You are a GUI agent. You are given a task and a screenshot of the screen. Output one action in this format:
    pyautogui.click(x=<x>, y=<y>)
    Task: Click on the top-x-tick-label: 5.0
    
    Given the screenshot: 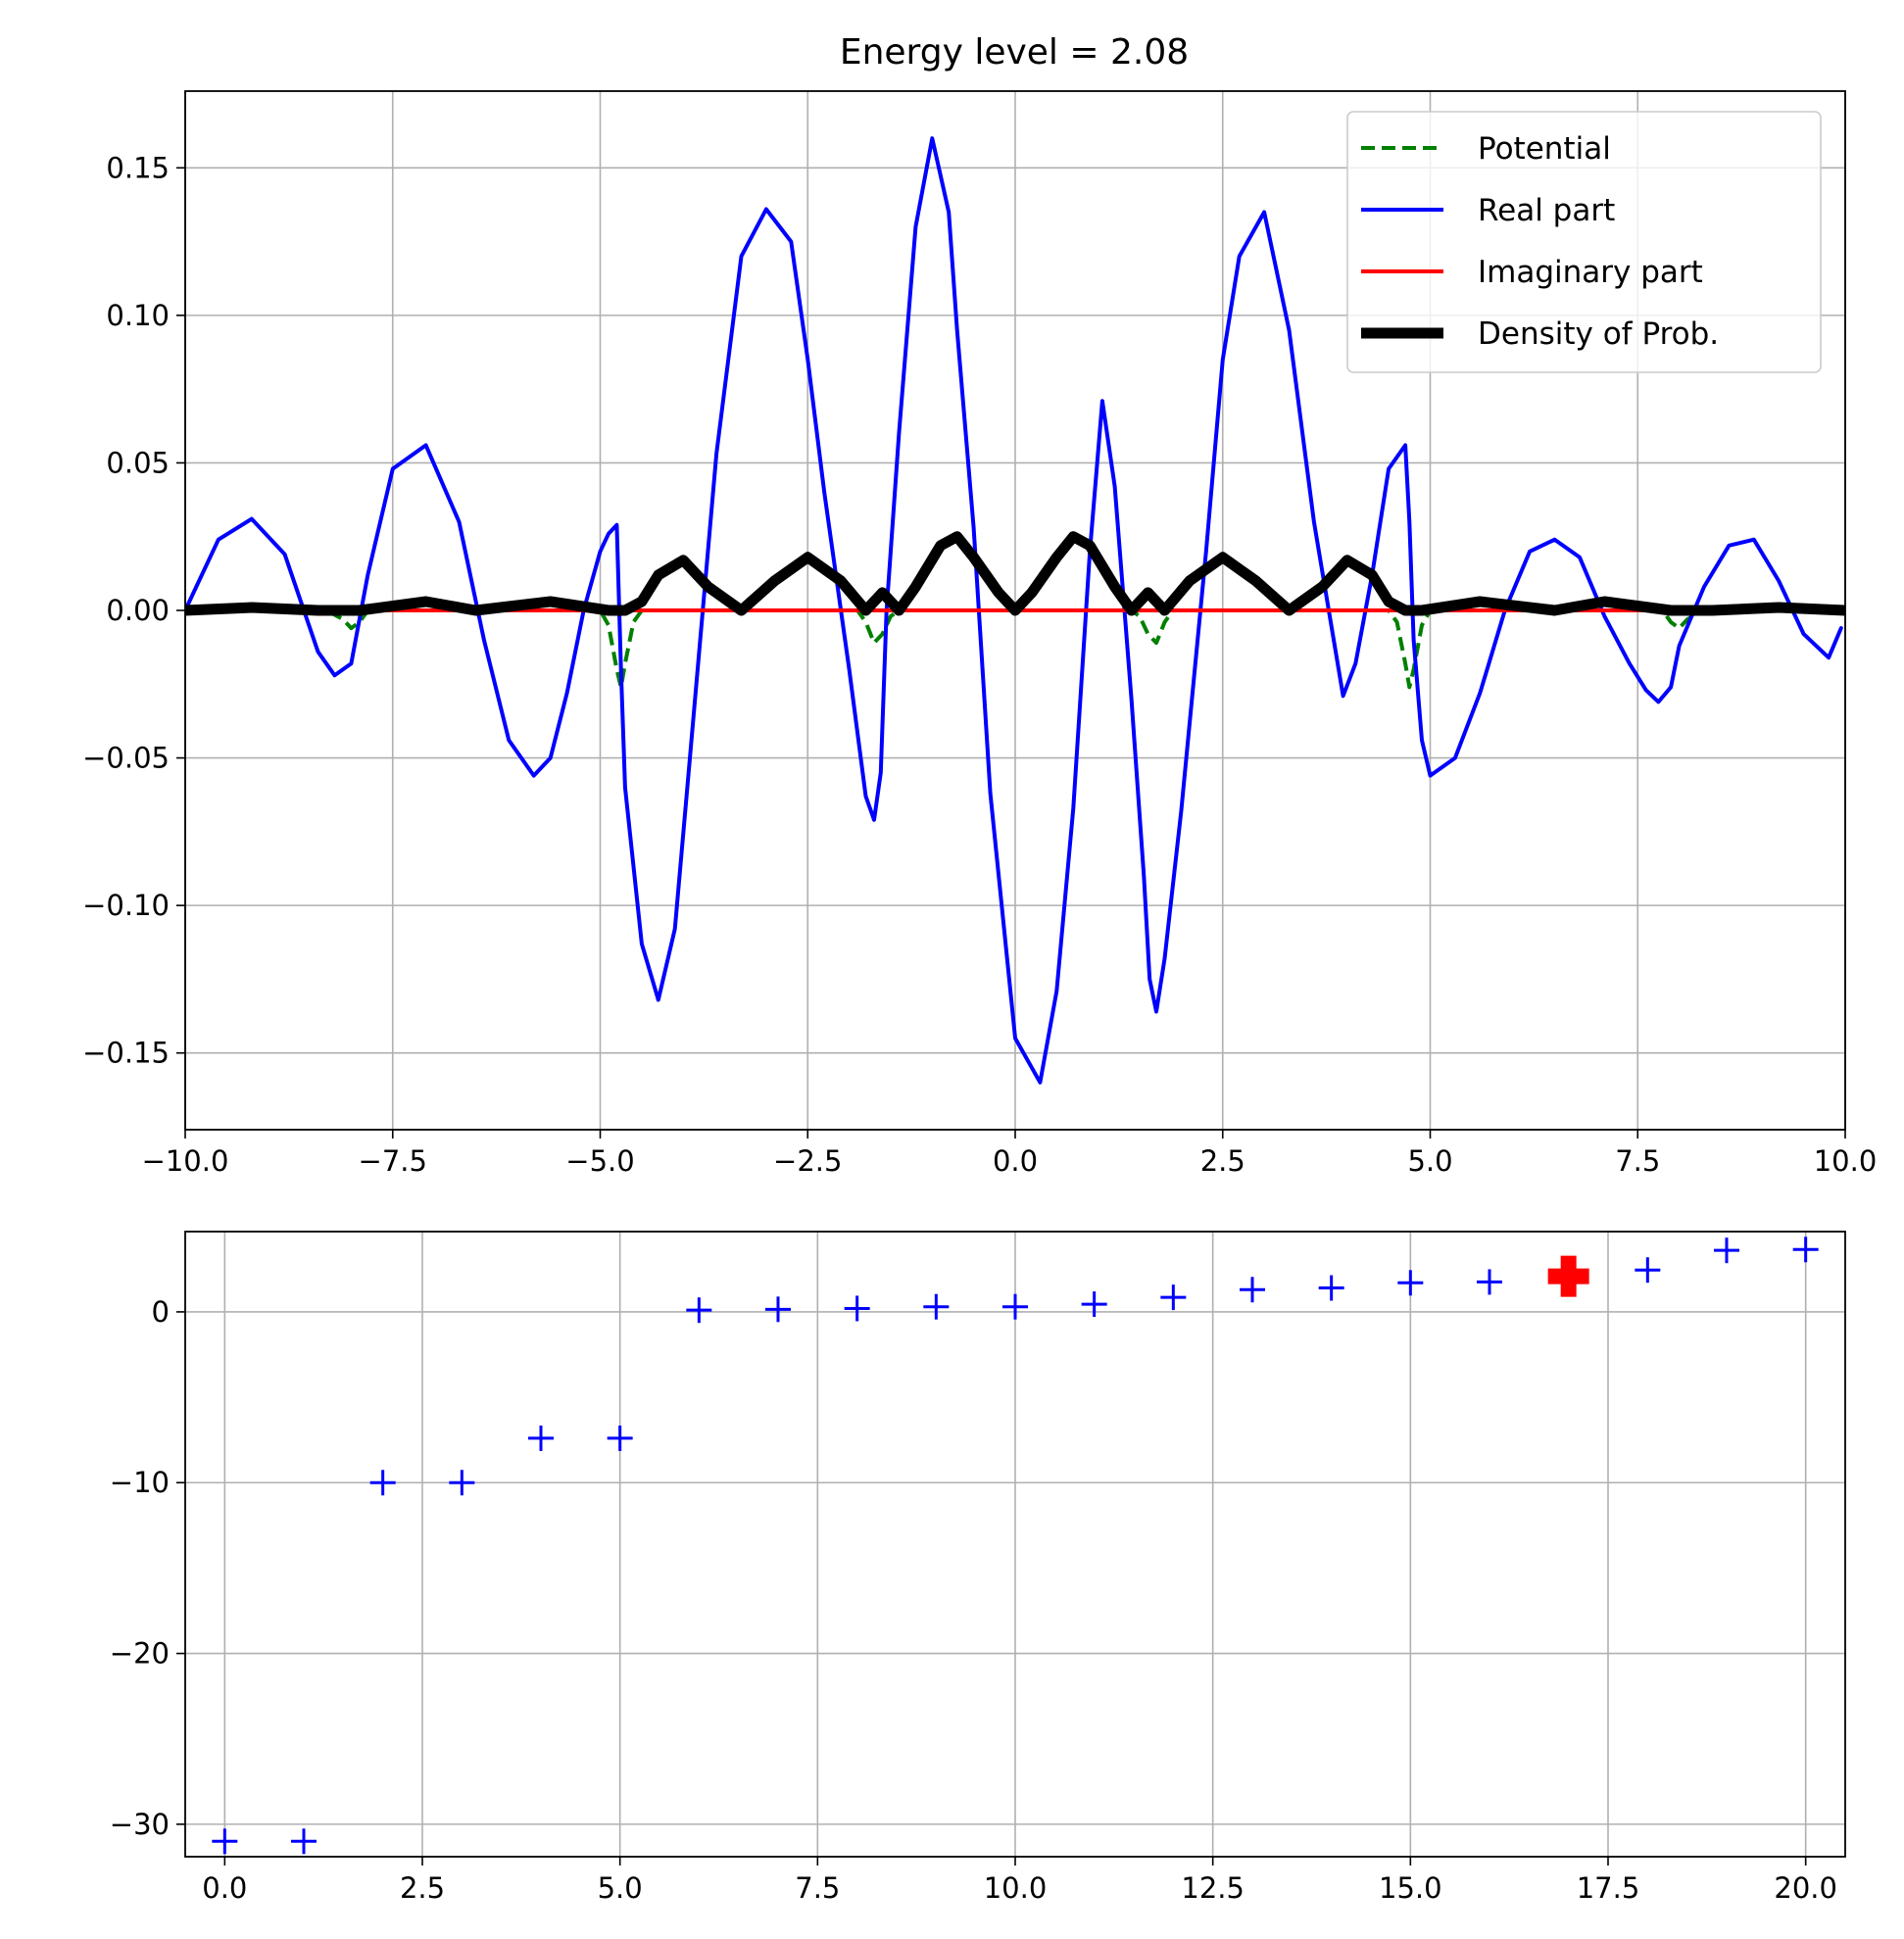 What is the action you would take?
    pyautogui.click(x=1429, y=1161)
    